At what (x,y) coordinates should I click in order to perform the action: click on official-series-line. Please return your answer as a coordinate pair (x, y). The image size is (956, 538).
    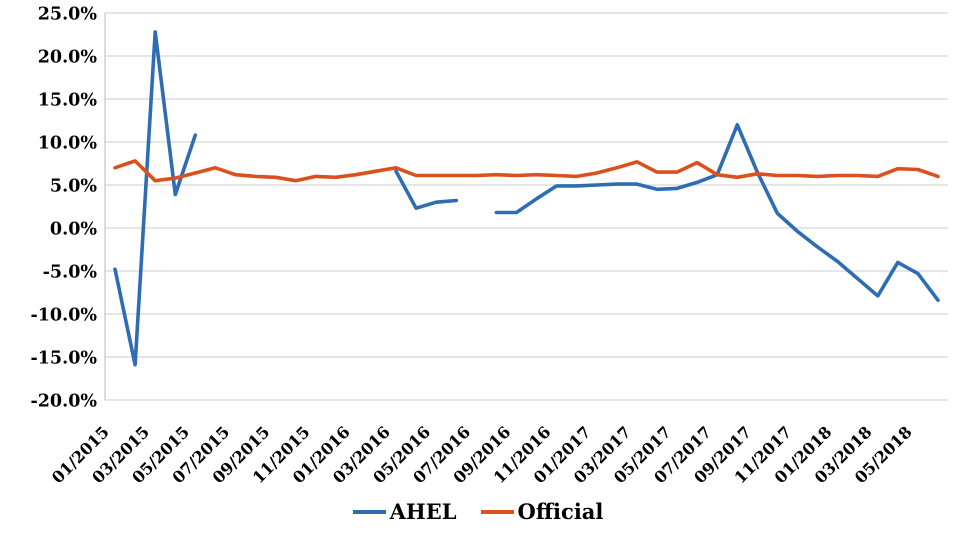
    Looking at the image, I should click on (526, 171).